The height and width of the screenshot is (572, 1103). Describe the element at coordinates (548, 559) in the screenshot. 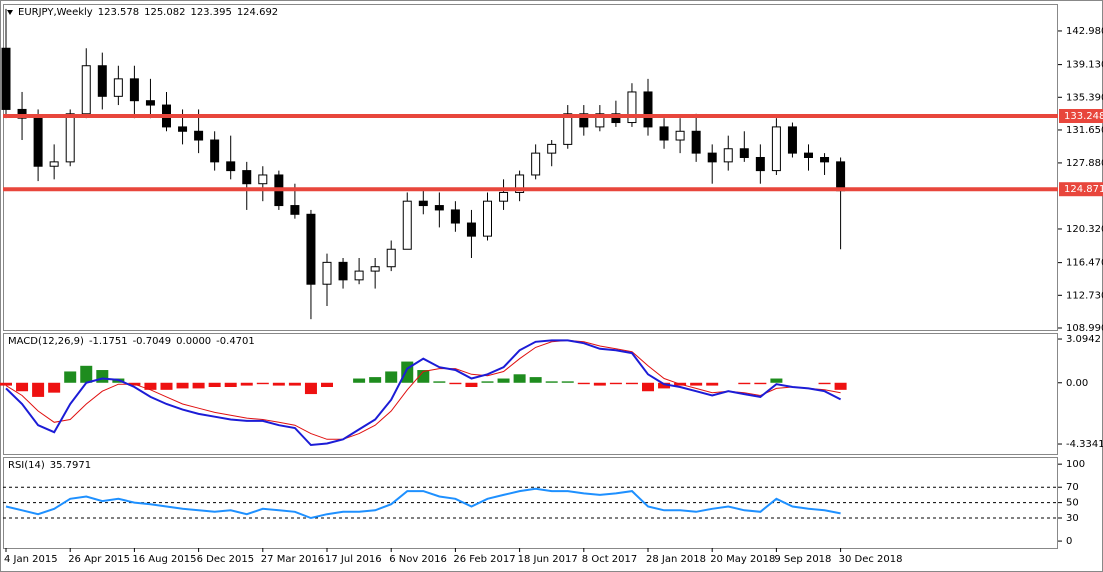

I see `x-tick-label: 18 Jun 2017` at that location.